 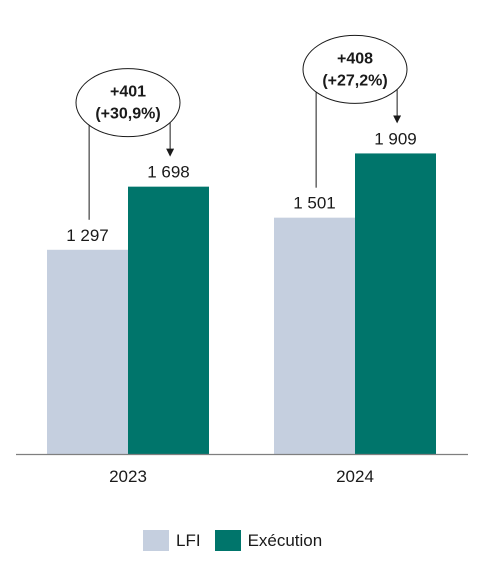 What do you see at coordinates (355, 69) in the screenshot?
I see `annotation-bubble-2024` at bounding box center [355, 69].